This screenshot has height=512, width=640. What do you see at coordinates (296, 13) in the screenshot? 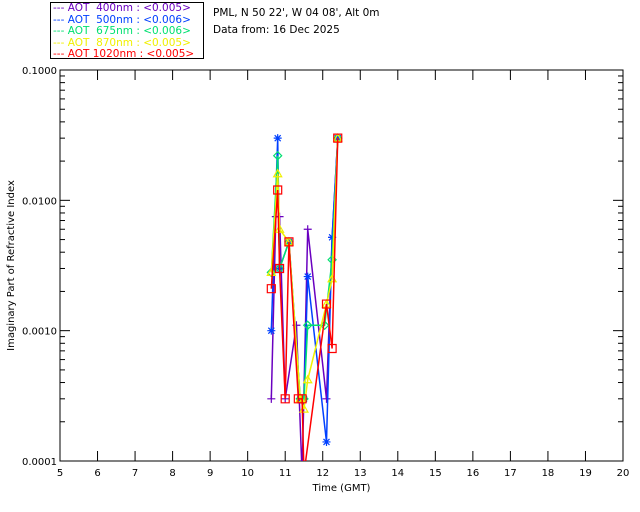
I see `location-text: PML, N 50 22', W 04 08', Alt 0m` at bounding box center [296, 13].